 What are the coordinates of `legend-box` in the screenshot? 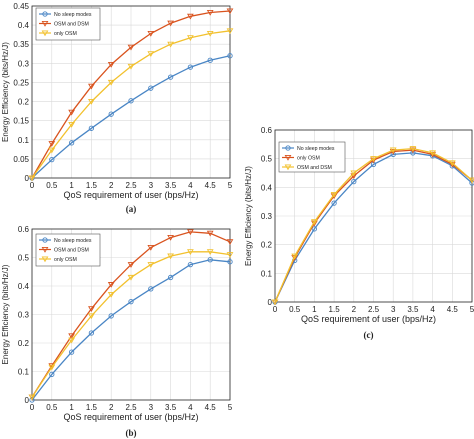 It's located at (68, 250).